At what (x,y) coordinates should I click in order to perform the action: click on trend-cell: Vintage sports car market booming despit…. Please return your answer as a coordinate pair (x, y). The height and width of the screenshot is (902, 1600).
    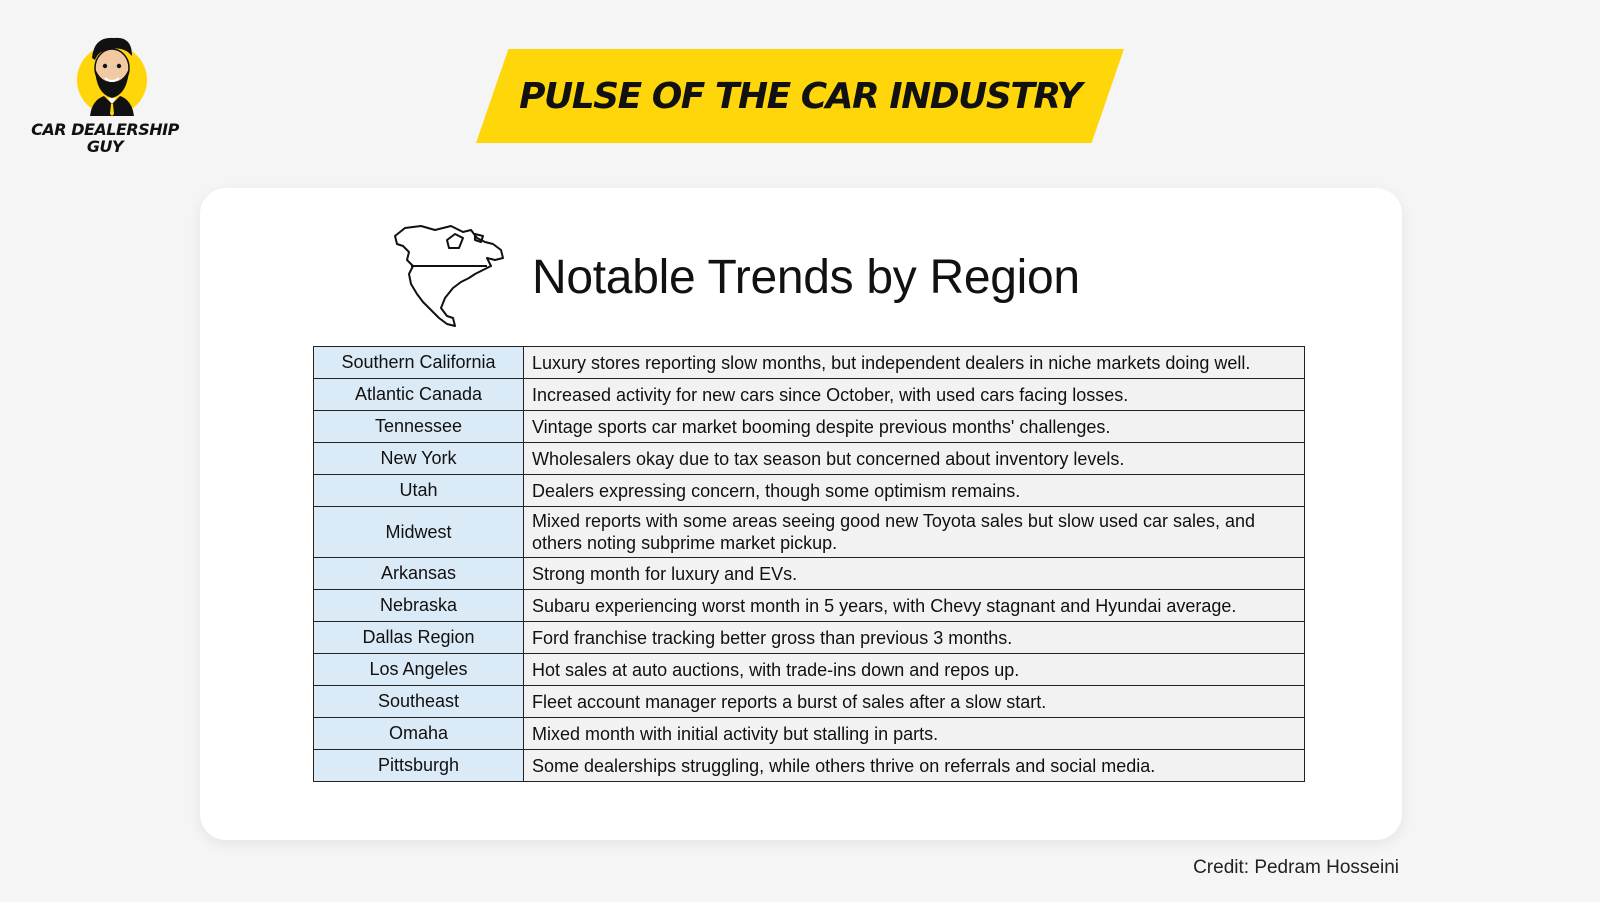
    Looking at the image, I should click on (914, 426).